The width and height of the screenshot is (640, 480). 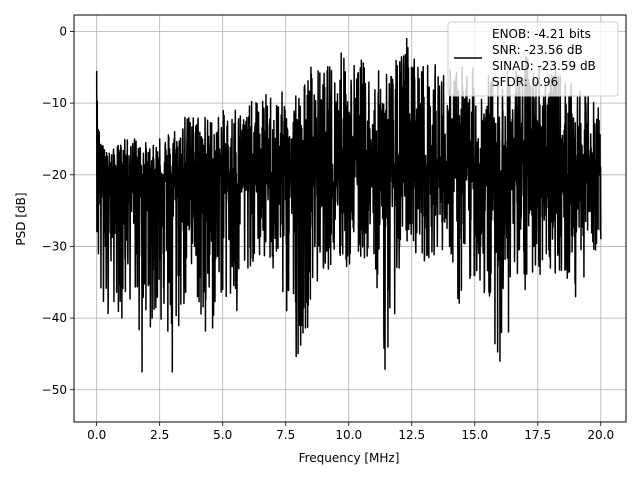 I want to click on y-tick-label: −30, so click(x=54, y=246).